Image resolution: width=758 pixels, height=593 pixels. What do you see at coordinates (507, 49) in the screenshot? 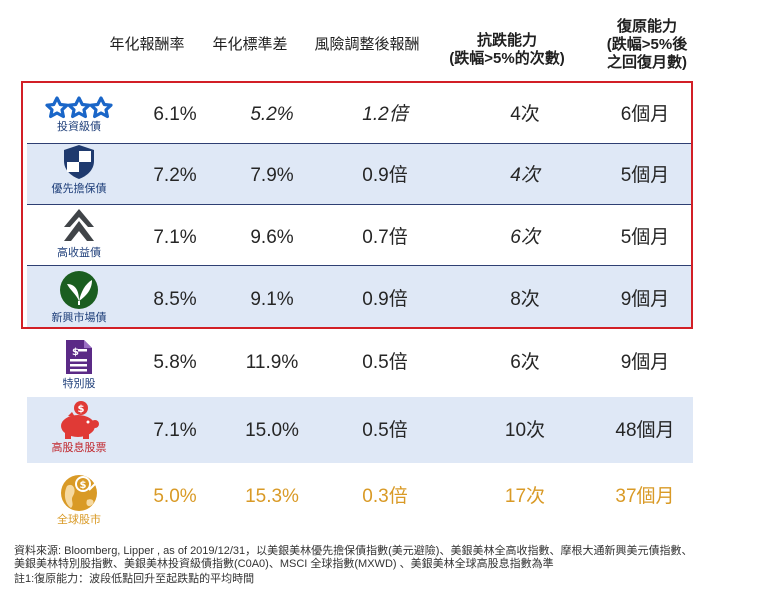
I see `header-resilience: 抗跌能力 (跌幅>5%的次數)` at bounding box center [507, 49].